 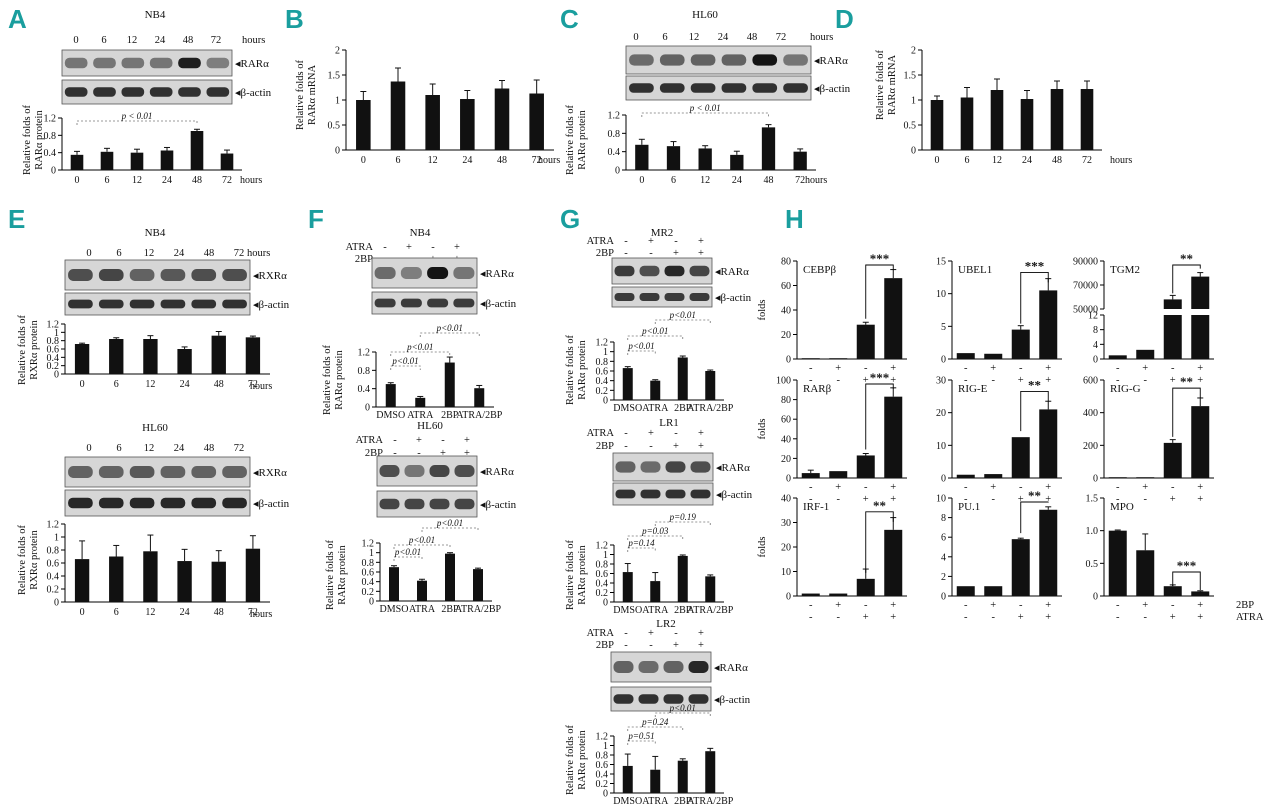 I want to click on y-axis-label: Relative folds of, so click(x=300, y=95).